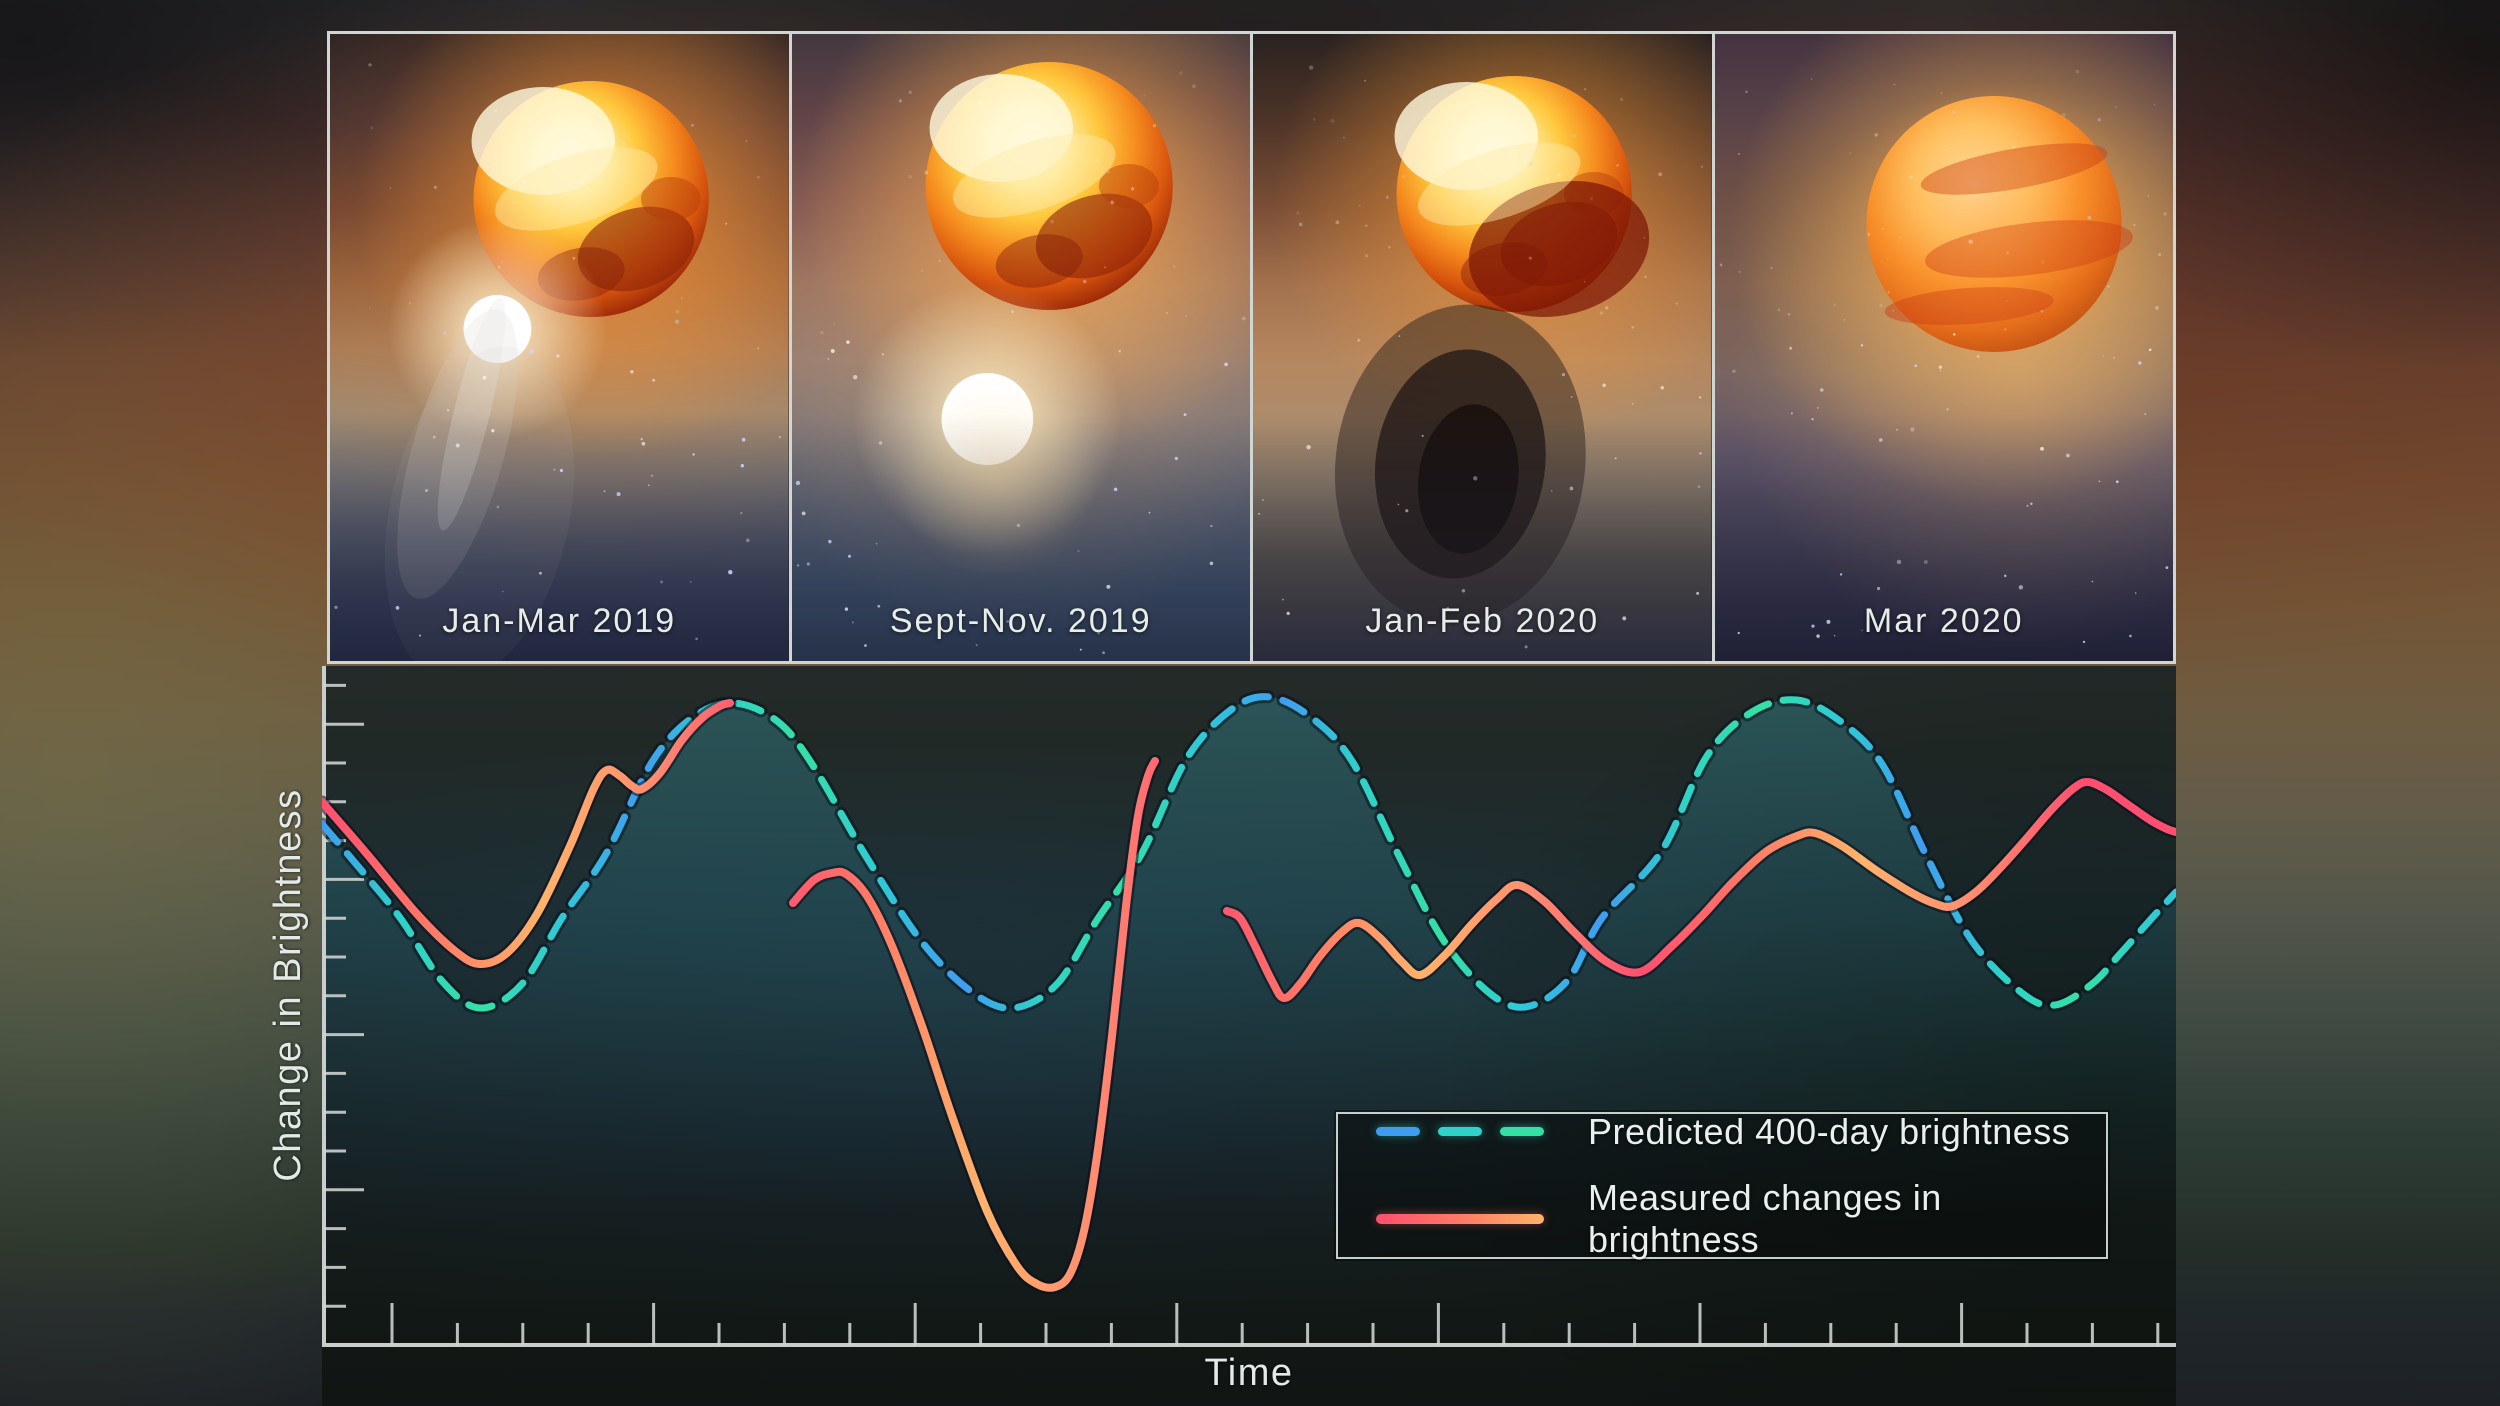 This screenshot has width=2500, height=1406. Describe the element at coordinates (1460, 1131) in the screenshot. I see `legend-dashed-line-sample` at that location.